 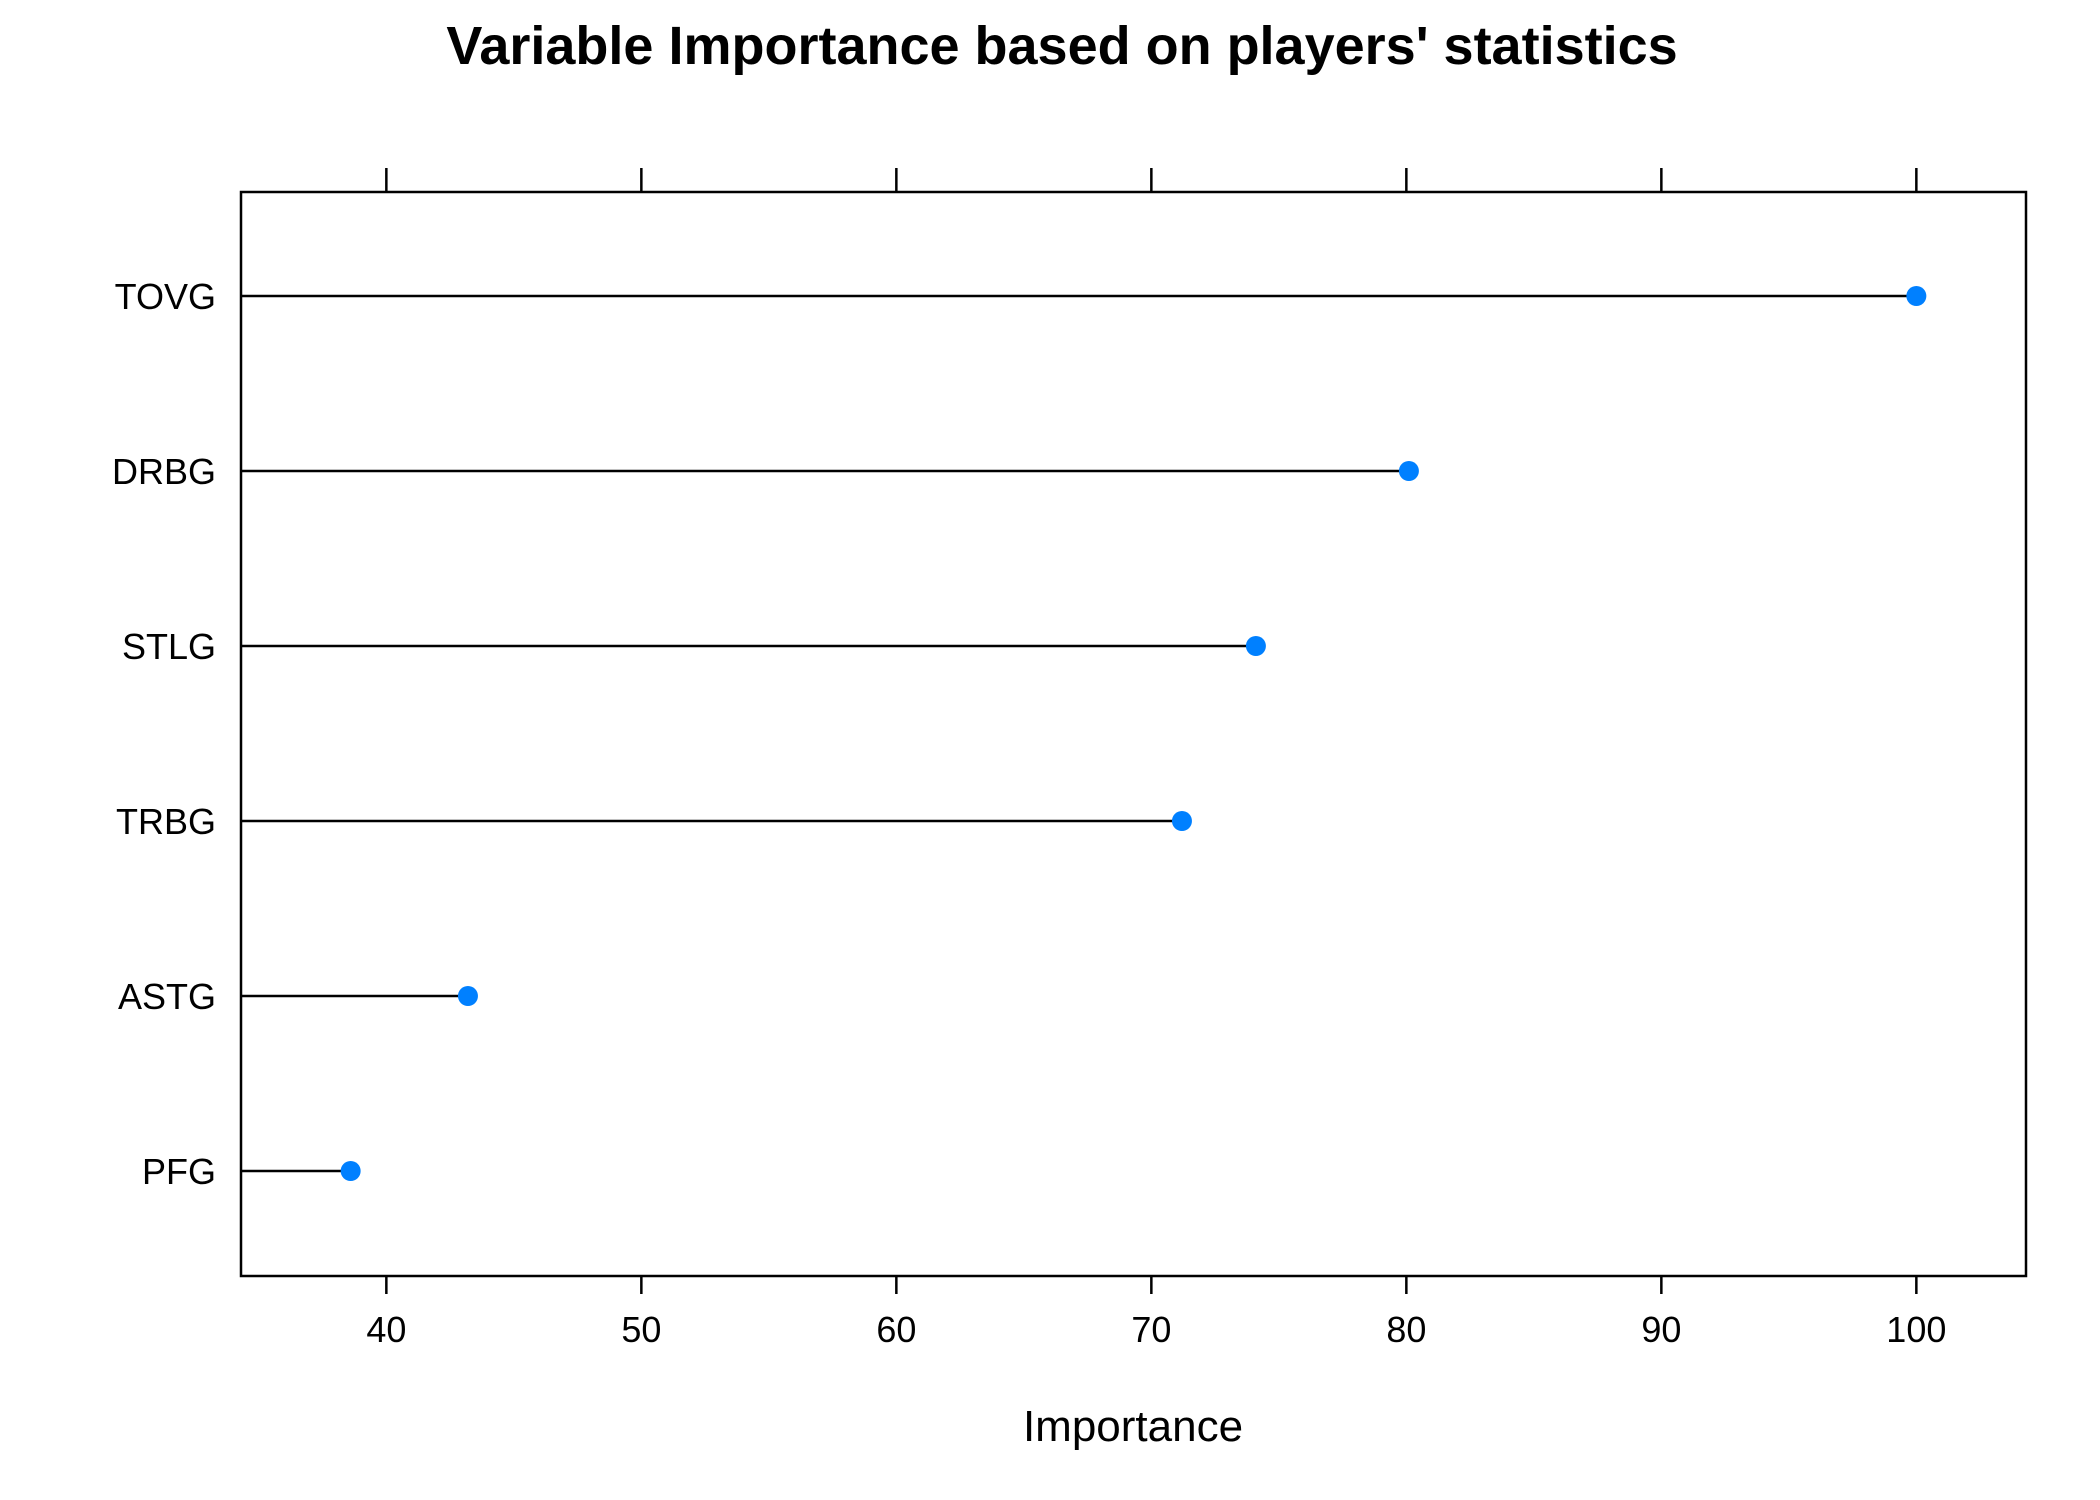 What do you see at coordinates (1255, 646) in the screenshot?
I see `point-stlg` at bounding box center [1255, 646].